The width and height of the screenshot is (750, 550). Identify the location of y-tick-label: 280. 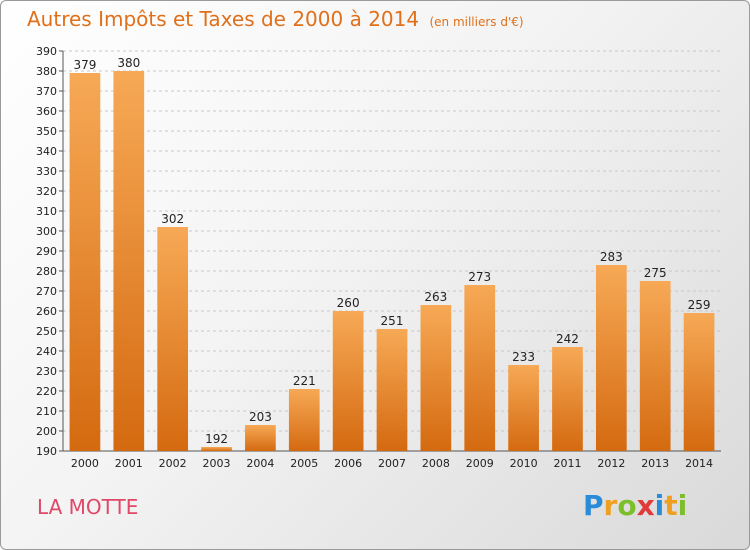
(46, 271).